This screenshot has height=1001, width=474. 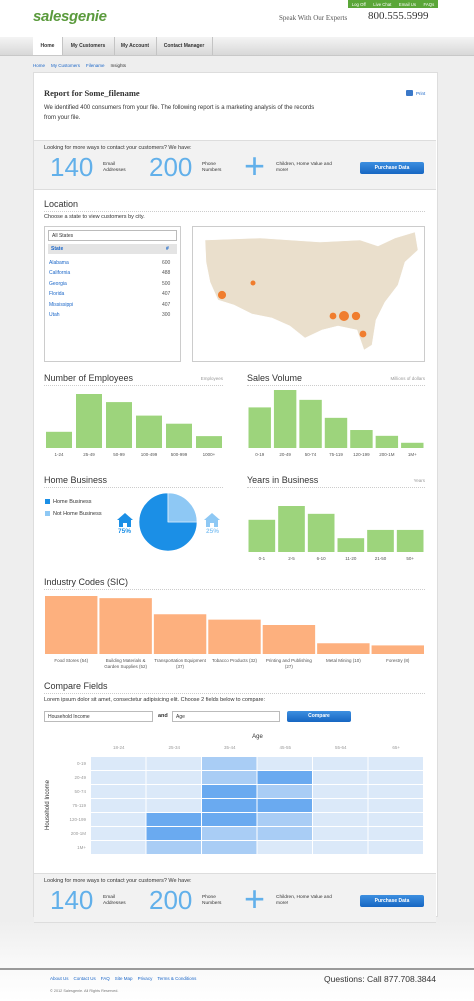 What do you see at coordinates (70, 16) in the screenshot?
I see `logo: salesgenie` at bounding box center [70, 16].